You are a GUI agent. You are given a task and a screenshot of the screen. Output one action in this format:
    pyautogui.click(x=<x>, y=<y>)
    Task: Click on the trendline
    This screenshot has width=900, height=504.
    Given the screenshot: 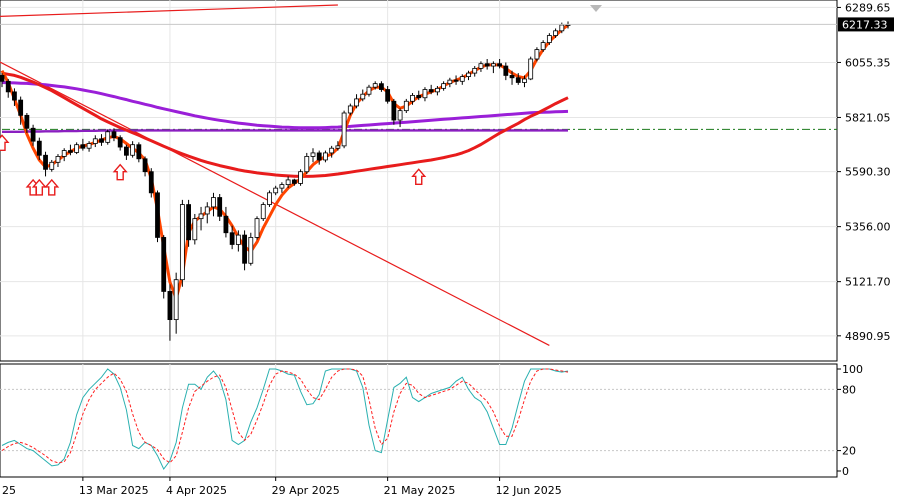 What is the action you would take?
    pyautogui.click(x=169, y=10)
    